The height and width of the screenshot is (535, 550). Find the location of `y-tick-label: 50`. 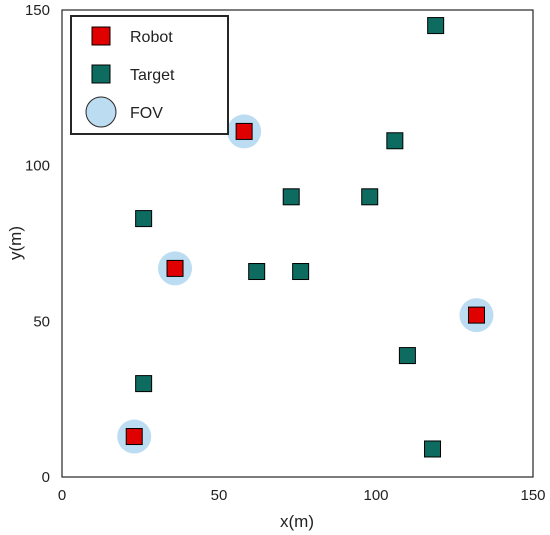

y-tick-label: 50 is located at coordinates (41, 321).